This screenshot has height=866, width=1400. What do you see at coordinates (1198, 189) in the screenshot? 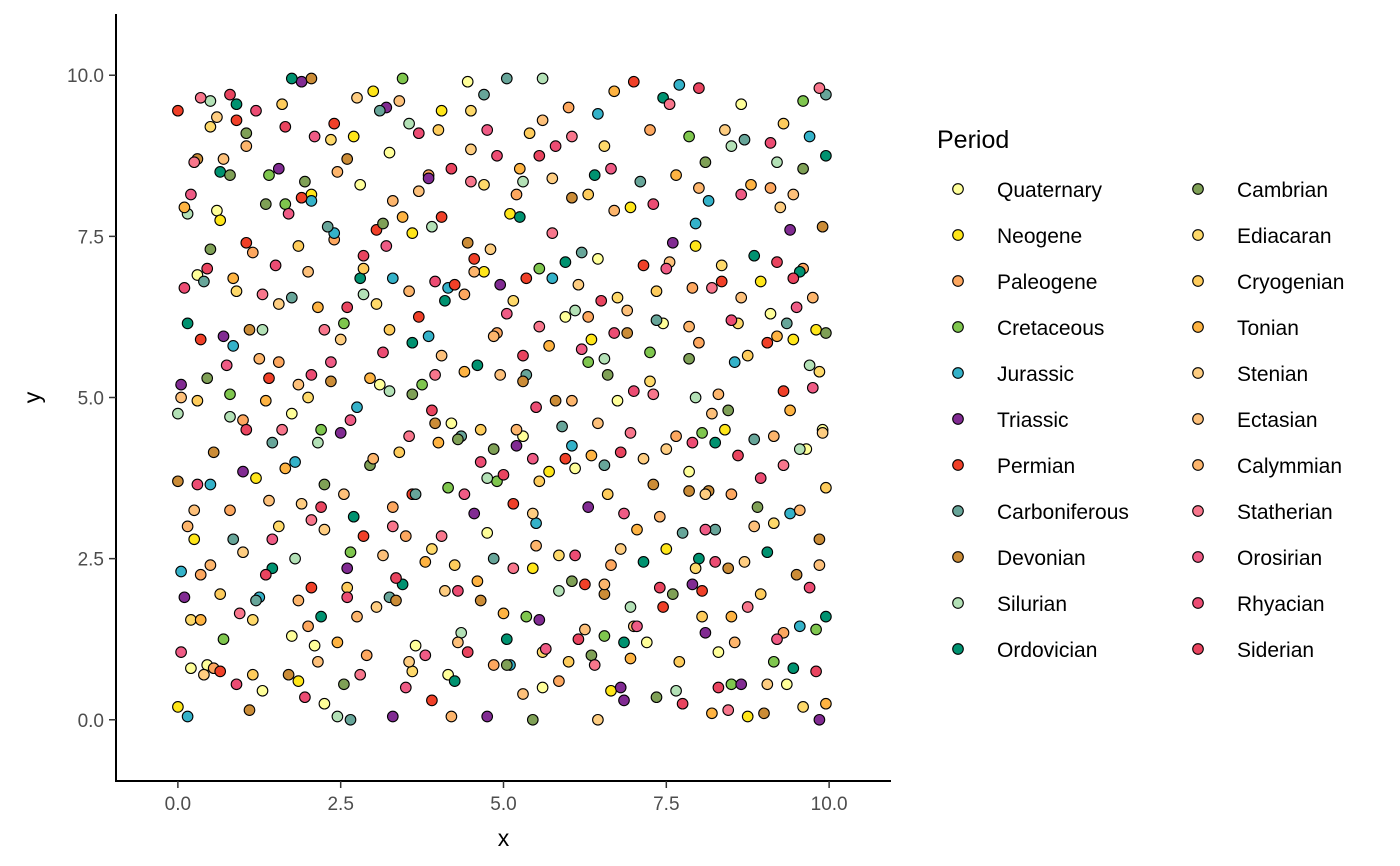
I see `legend-key-cambrian` at bounding box center [1198, 189].